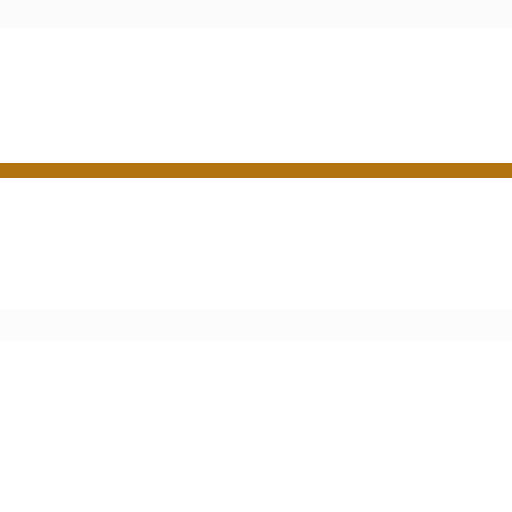 The width and height of the screenshot is (512, 512). Describe the element at coordinates (256, 14) in the screenshot. I see `top-band` at that location.